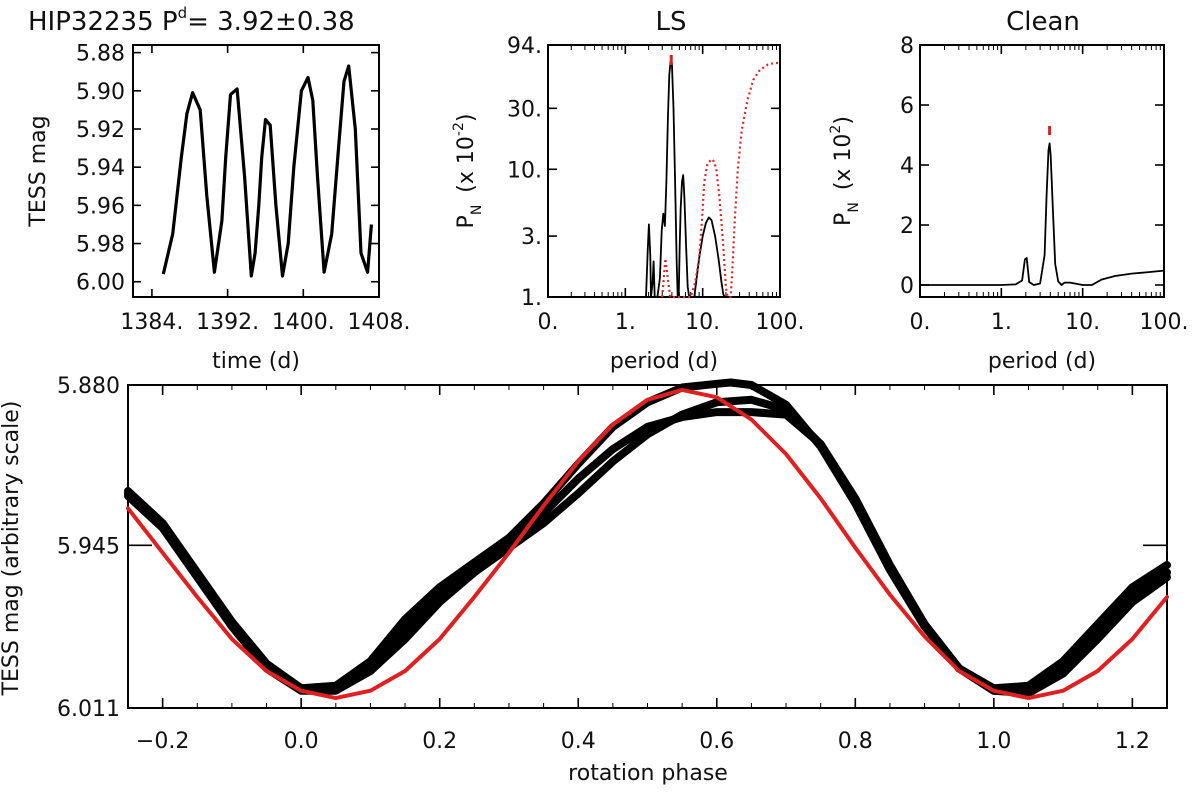 The width and height of the screenshot is (1200, 795). I want to click on y-tick-label: 0, so click(907, 286).